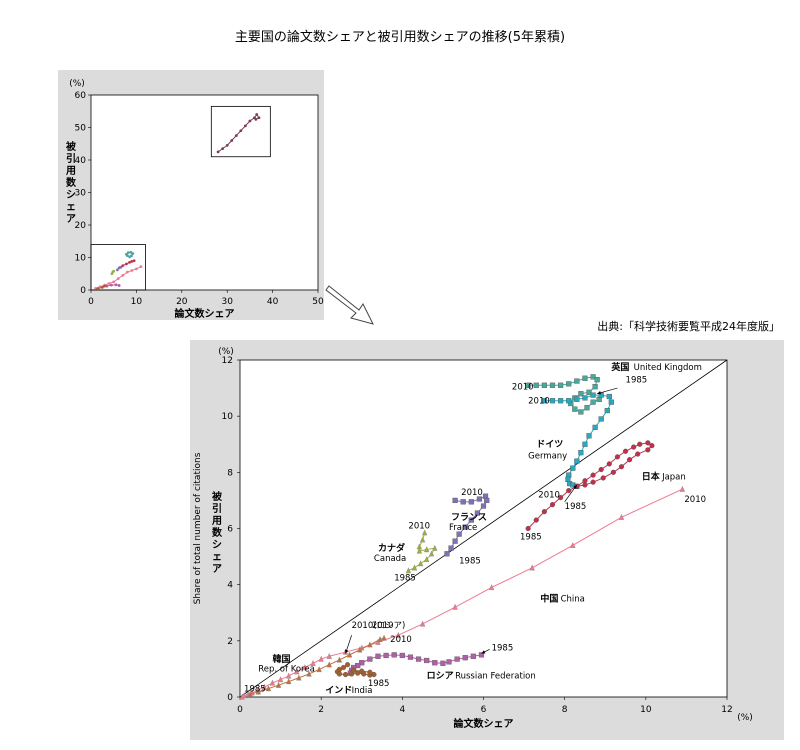 The height and width of the screenshot is (750, 800). Describe the element at coordinates (400, 37) in the screenshot. I see `page-title: 主要国の論文数シェアと被引用数シェアの推移(5年累積)` at that location.